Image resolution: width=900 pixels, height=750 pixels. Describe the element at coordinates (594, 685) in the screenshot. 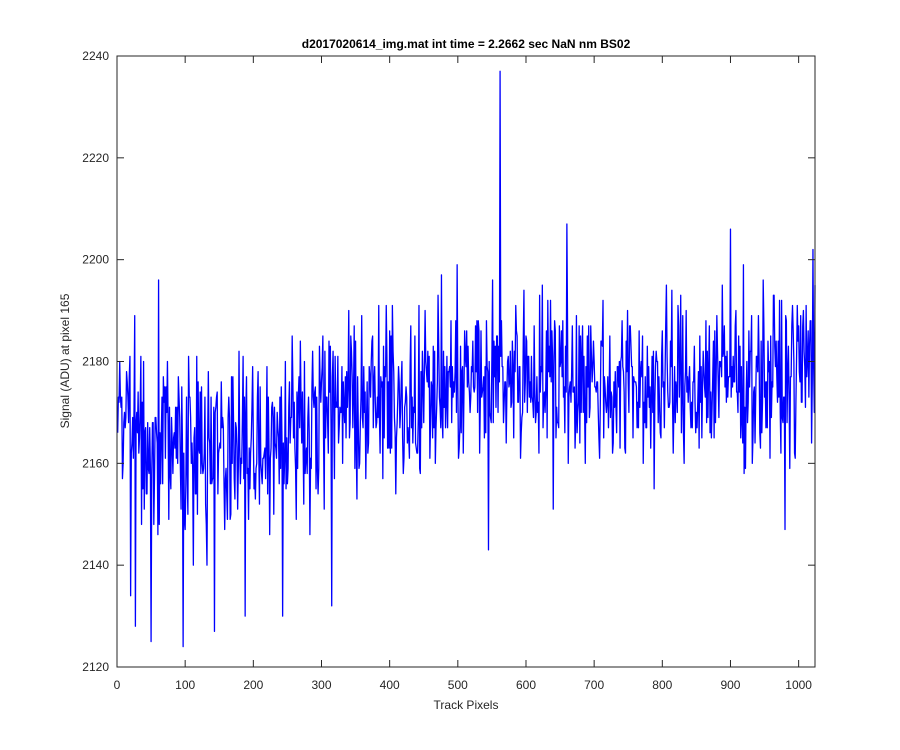

I see `x-tick-label: 700` at that location.